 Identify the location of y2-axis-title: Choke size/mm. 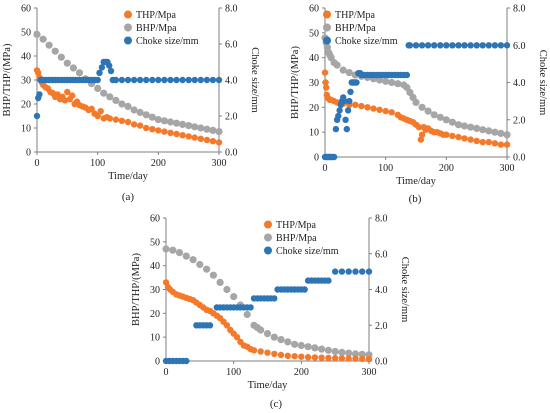
(542, 83).